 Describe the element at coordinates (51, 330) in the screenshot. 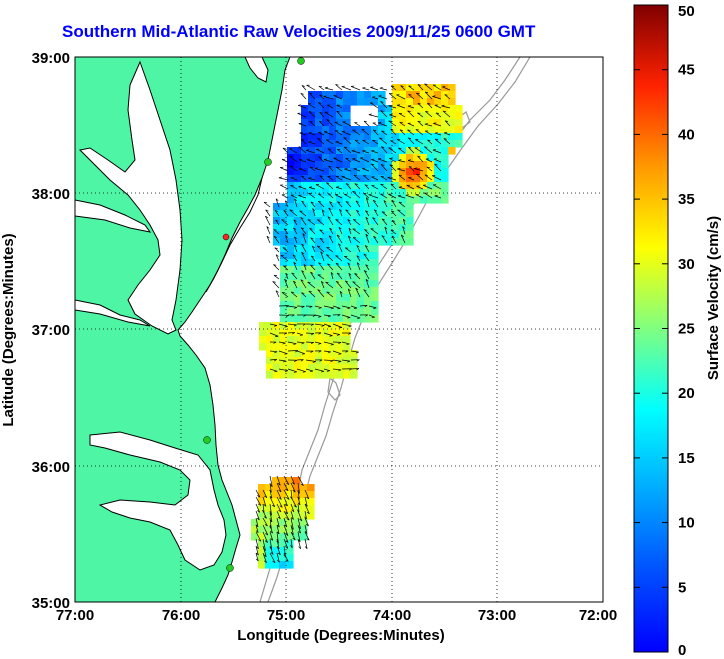

I see `y-tick-label: 37:00` at that location.